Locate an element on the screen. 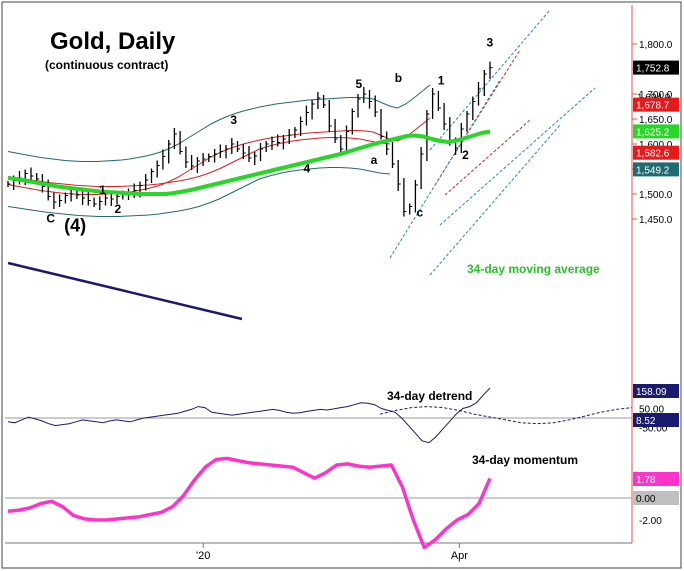  detrend-tick-label: 50.00 is located at coordinates (651, 410).